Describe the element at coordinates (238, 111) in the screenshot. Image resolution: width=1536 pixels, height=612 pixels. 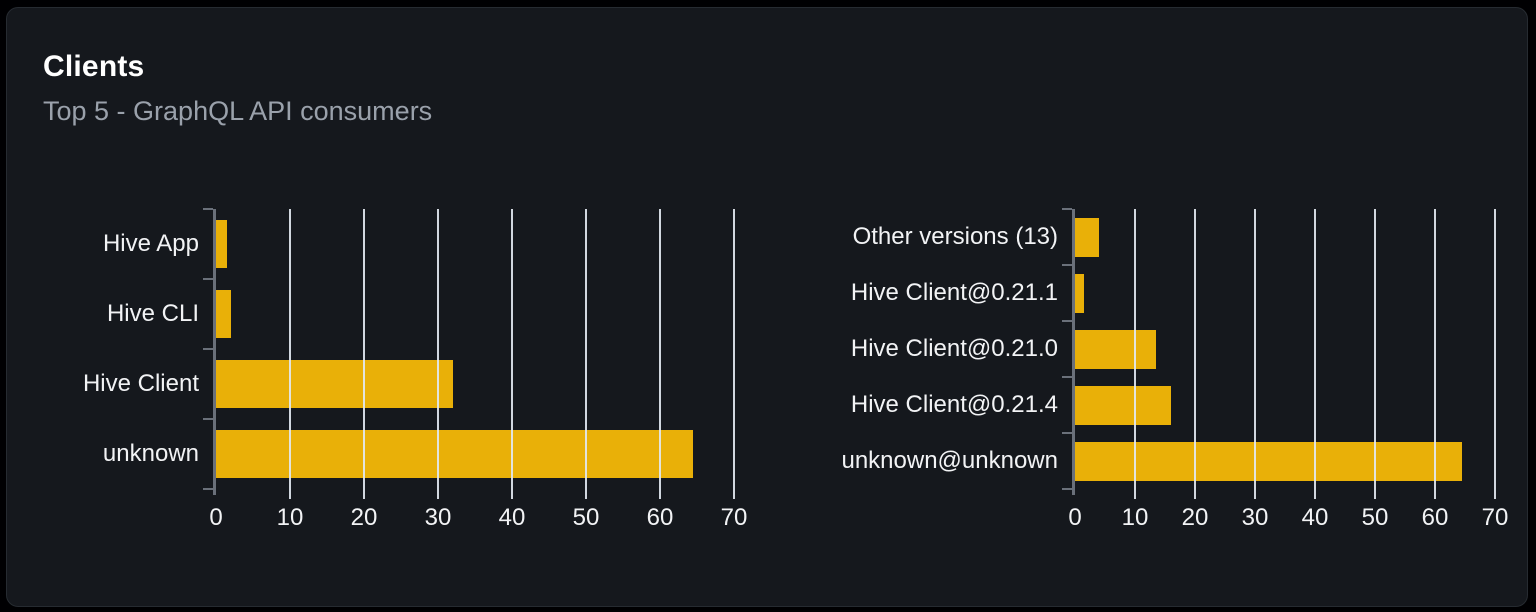
I see `card-subtitle: Top 5 - GraphQL API consumers` at that location.